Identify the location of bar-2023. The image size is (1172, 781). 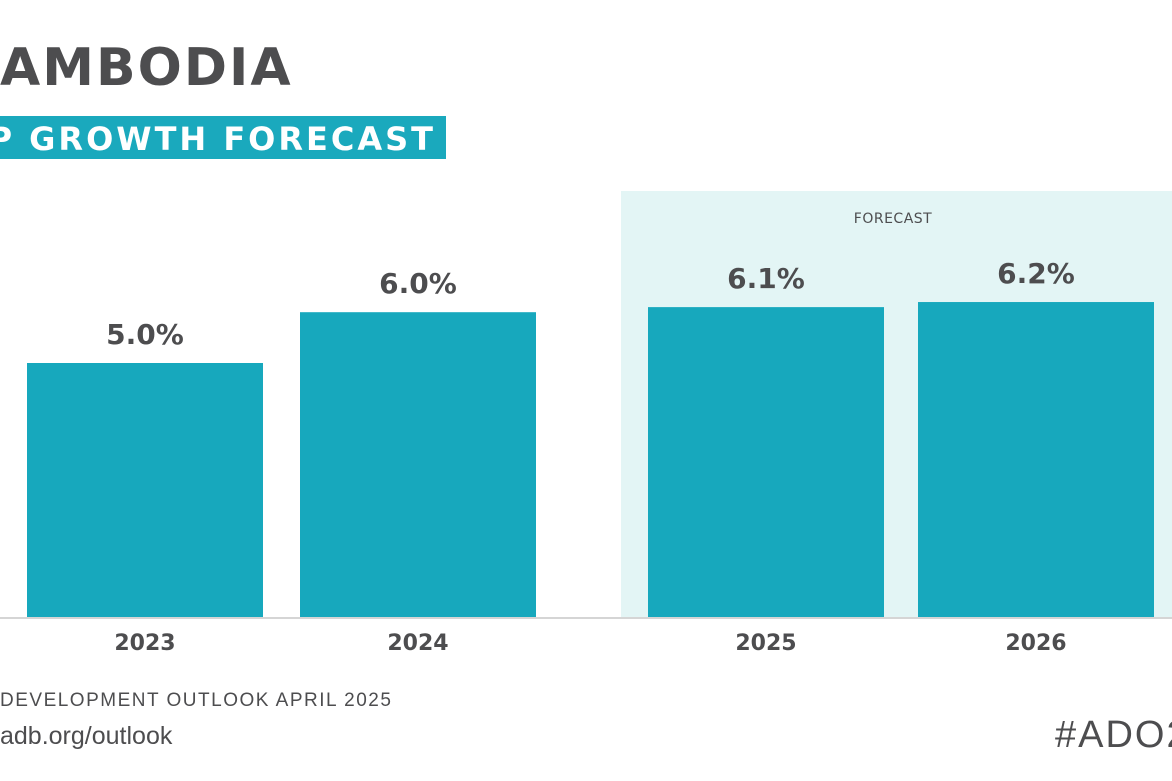
(145, 490).